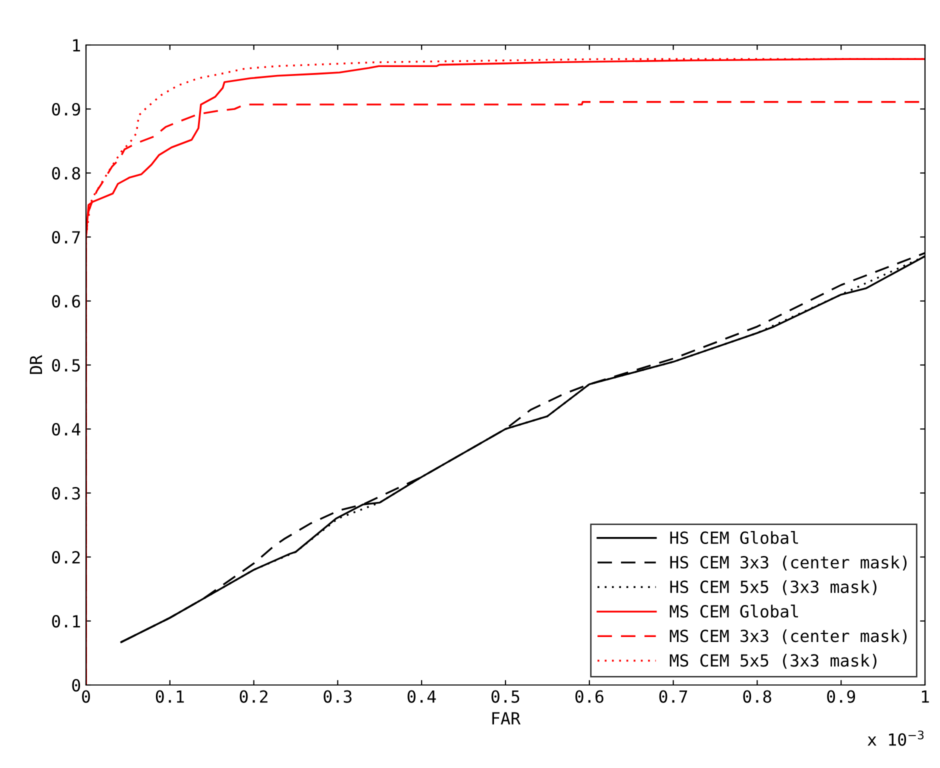  I want to click on y-tick-label: 0.8, so click(66, 173).